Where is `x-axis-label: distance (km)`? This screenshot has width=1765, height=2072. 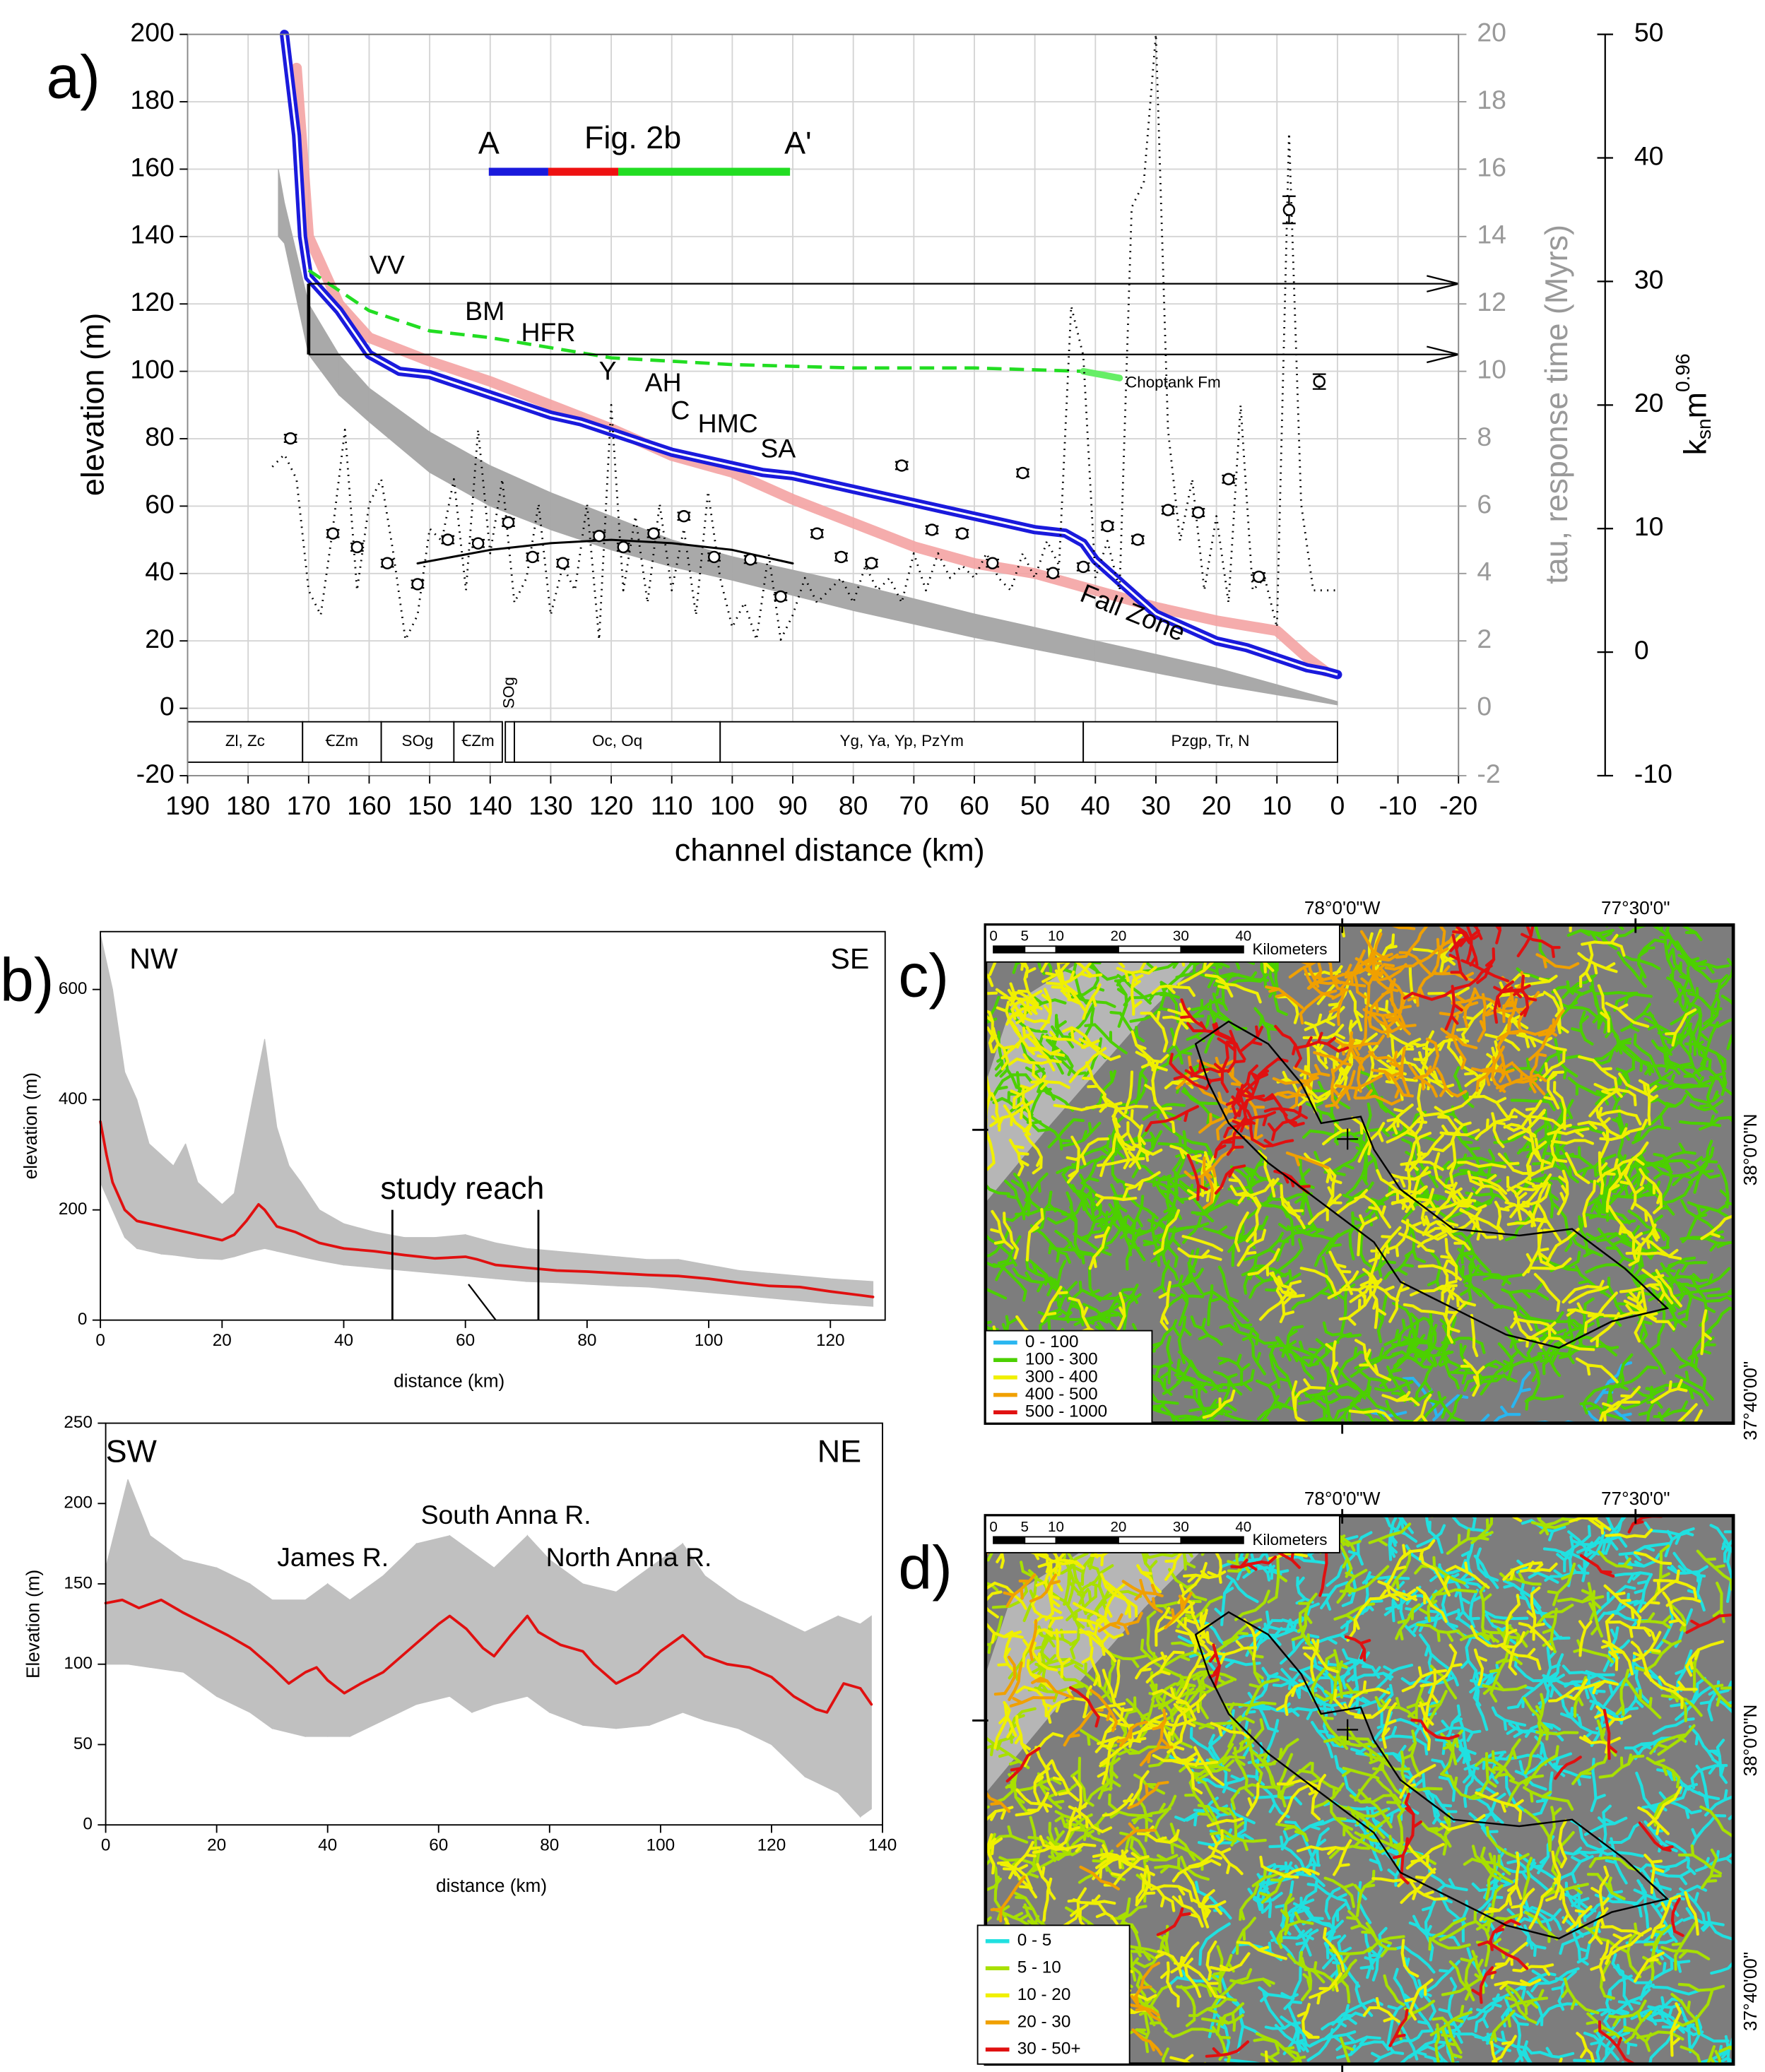
x-axis-label: distance (km) is located at coordinates (449, 1380).